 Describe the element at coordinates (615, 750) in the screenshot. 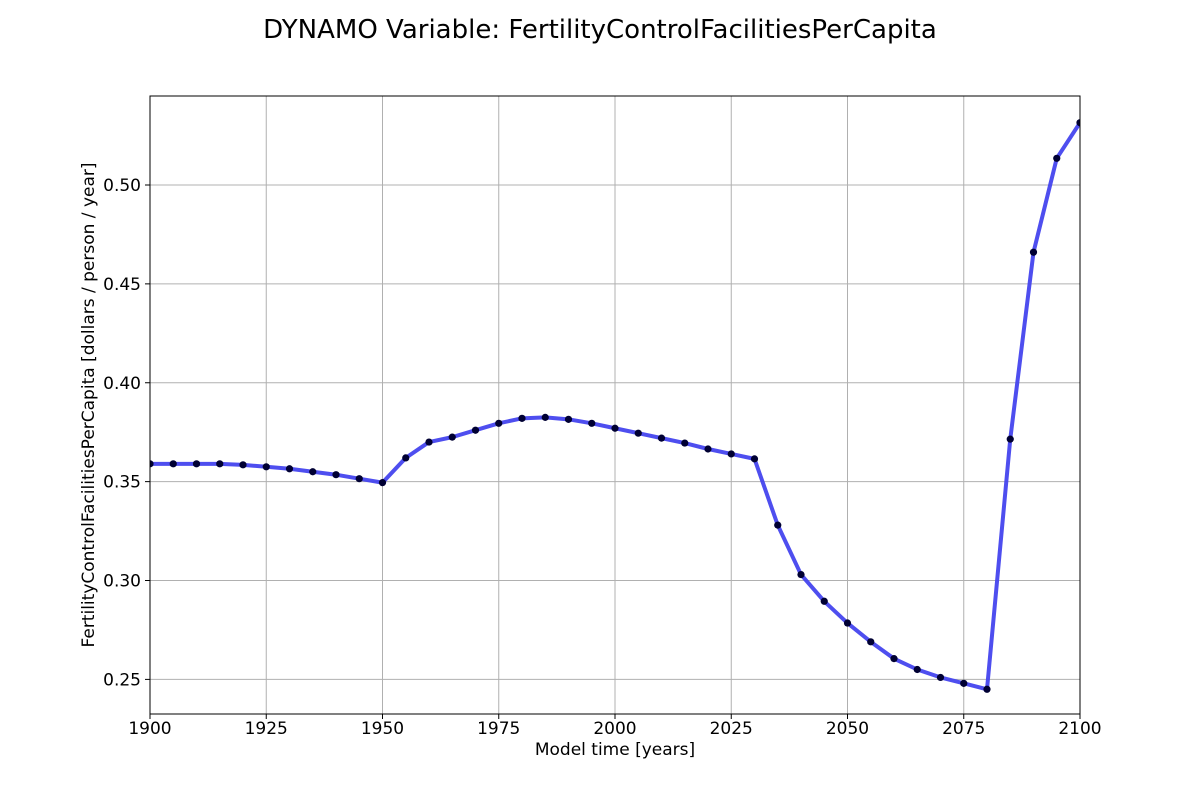

I see `x-axis-label: Model time [years]` at that location.